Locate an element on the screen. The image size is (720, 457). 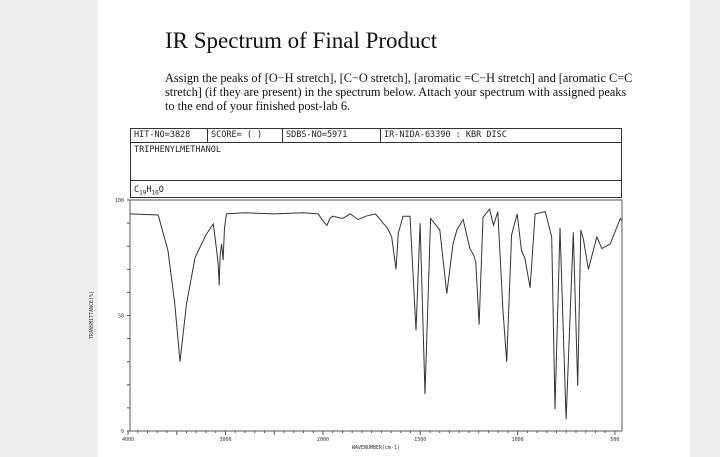
x-tick-label: 2000 is located at coordinates (323, 440).